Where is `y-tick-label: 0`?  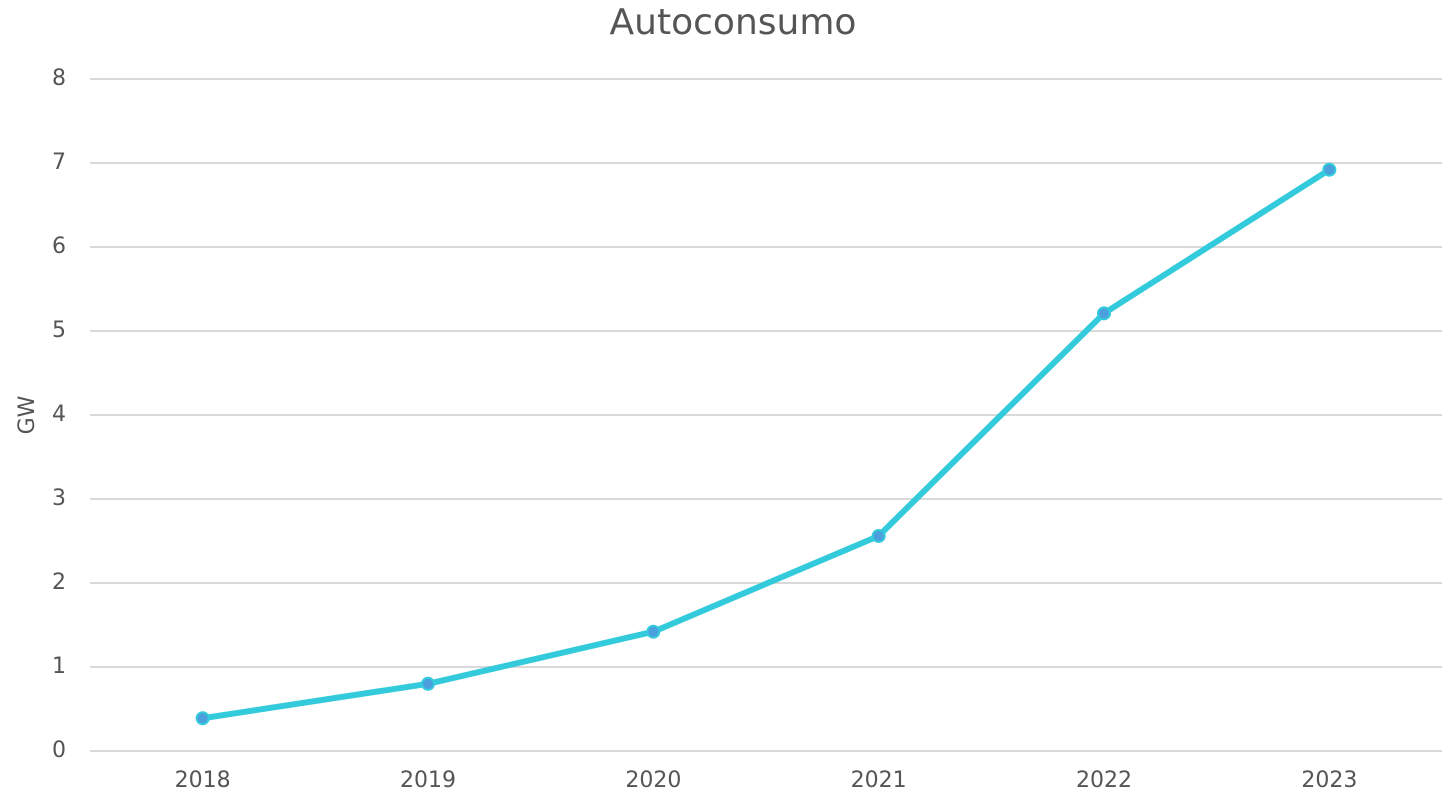
y-tick-label: 0 is located at coordinates (59, 750).